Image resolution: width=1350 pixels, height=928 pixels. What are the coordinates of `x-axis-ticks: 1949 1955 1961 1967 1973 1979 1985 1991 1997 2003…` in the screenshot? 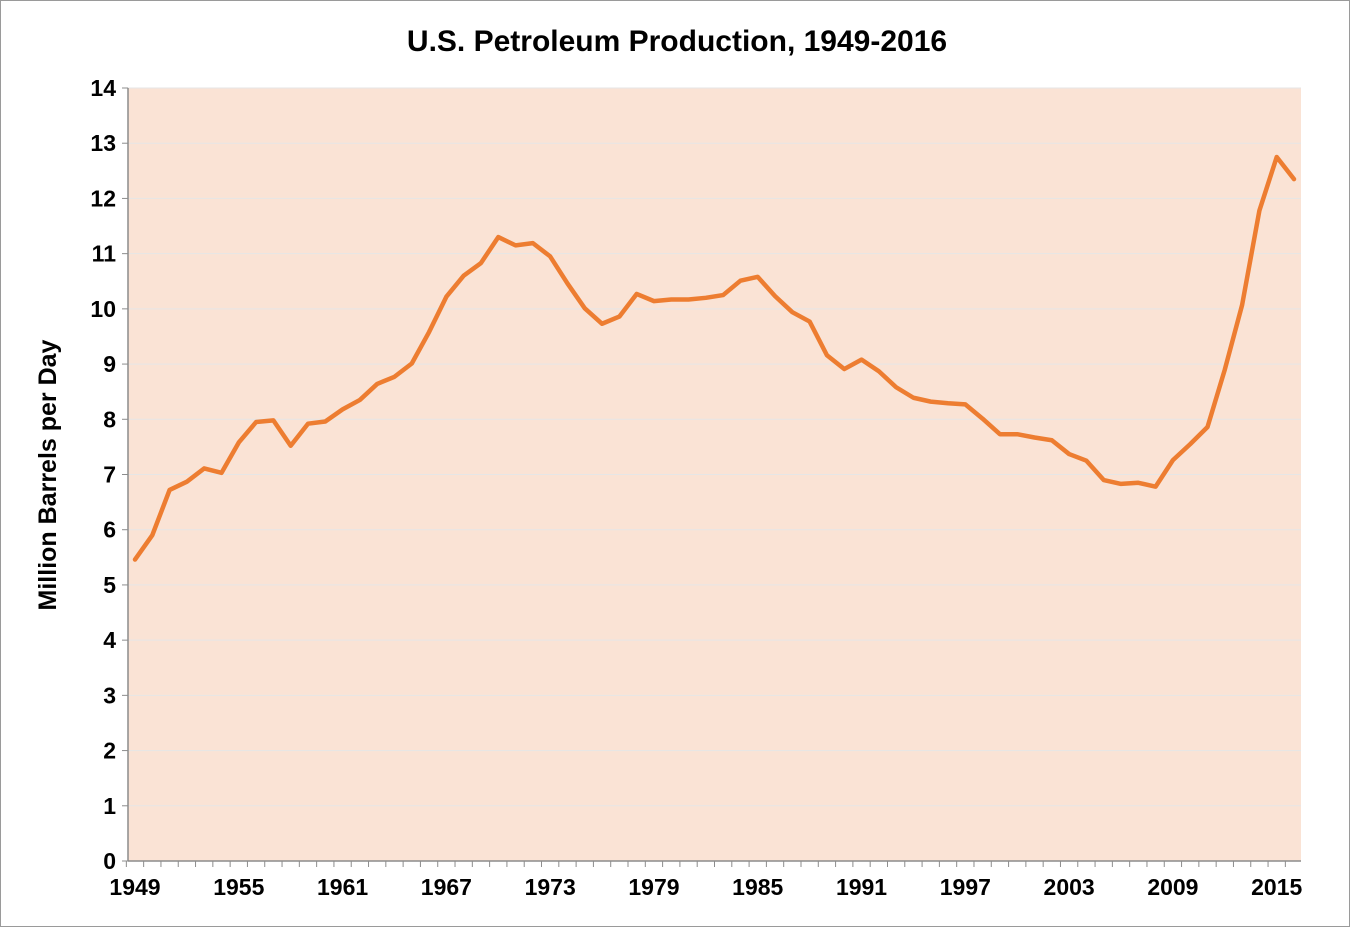 It's located at (705, 880).